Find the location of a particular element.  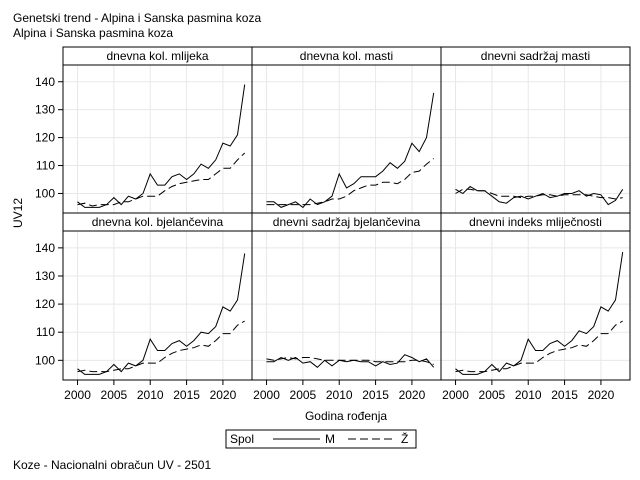

panel-label: dnevna kol. masti is located at coordinates (346, 56).